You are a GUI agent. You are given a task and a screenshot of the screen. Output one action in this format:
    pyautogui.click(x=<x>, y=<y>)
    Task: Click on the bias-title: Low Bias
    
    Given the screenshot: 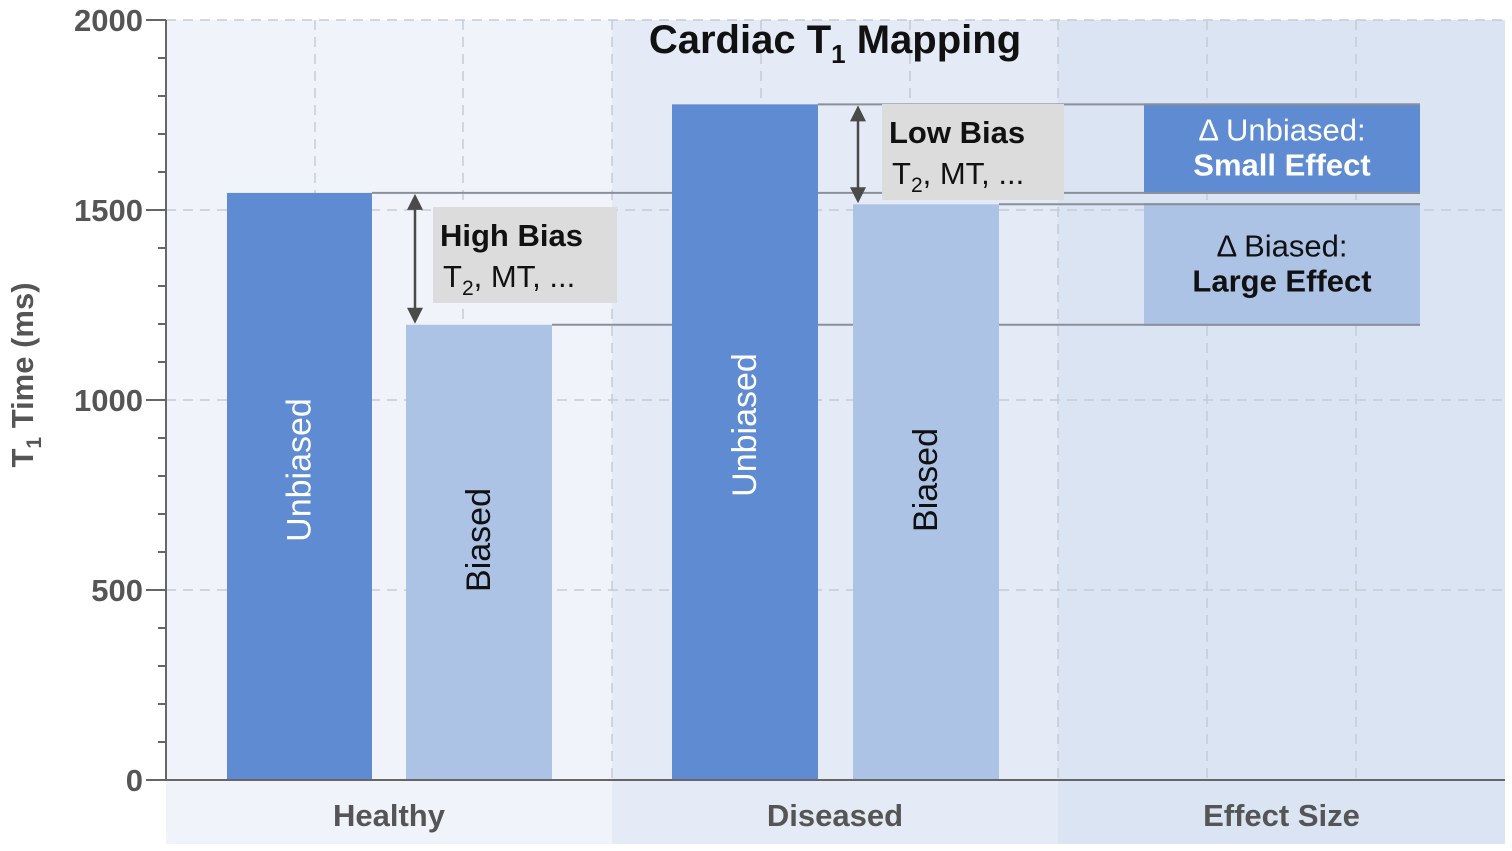 What is the action you would take?
    pyautogui.click(x=957, y=132)
    